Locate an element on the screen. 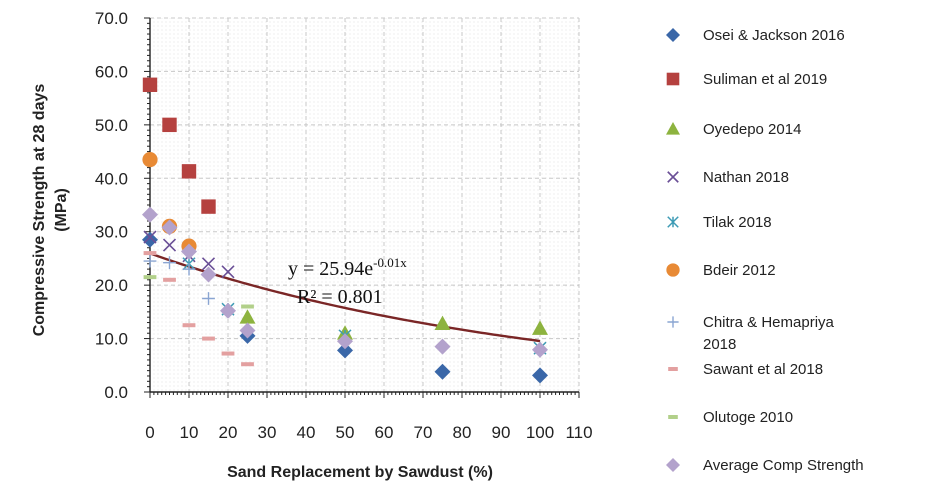 The width and height of the screenshot is (925, 488). x-tick-label: 0 is located at coordinates (149, 432).